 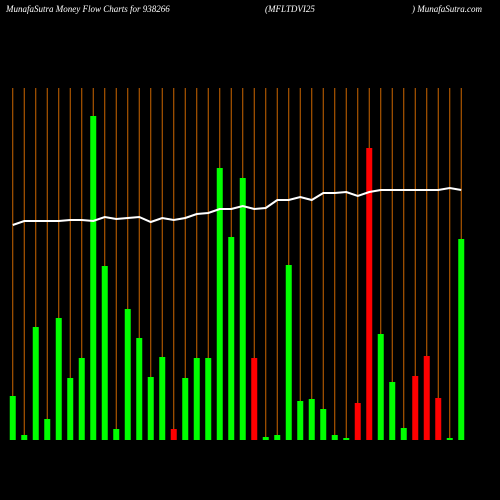 I want to click on money-flow-line, so click(x=237, y=206).